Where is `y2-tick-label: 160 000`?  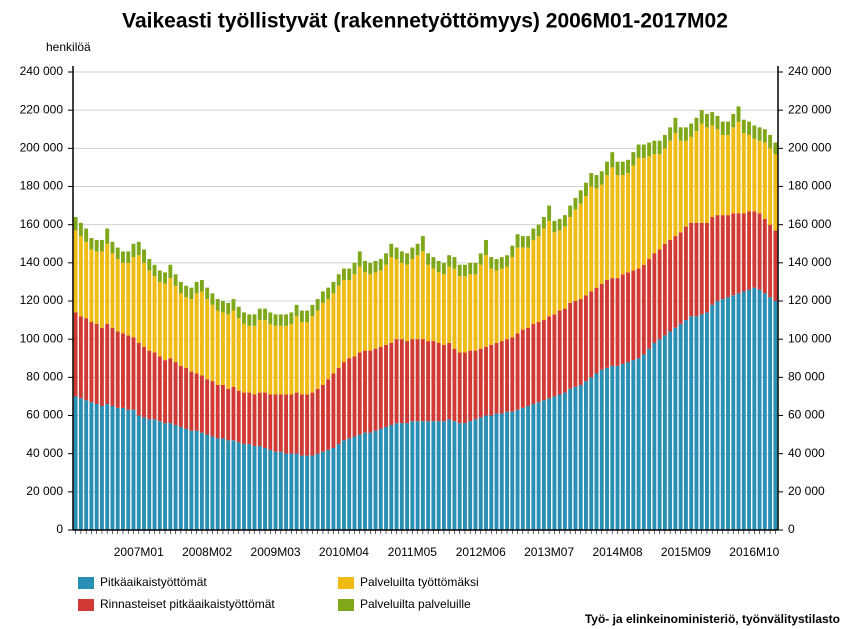
y2-tick-label: 160 000 is located at coordinates (810, 224).